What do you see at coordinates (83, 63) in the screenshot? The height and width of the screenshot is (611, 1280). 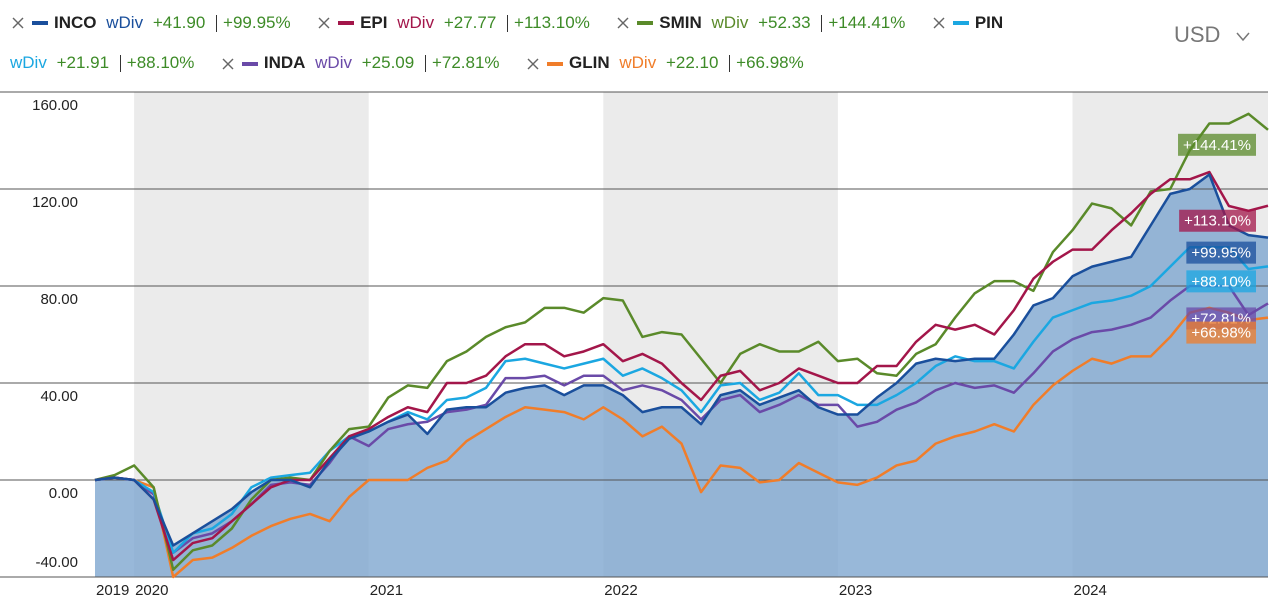 I see `legend-change: +21.91` at bounding box center [83, 63].